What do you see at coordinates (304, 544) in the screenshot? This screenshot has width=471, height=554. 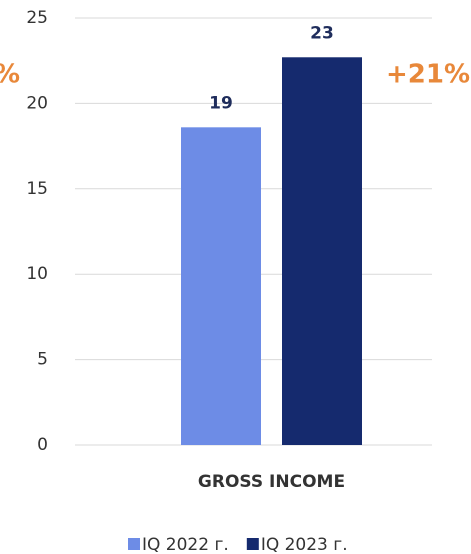 I see `legend-label: IQ 2023 г.` at bounding box center [304, 544].